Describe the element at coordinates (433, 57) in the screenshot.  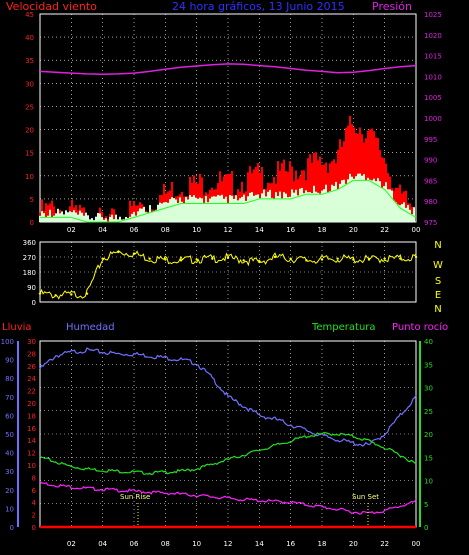
I see `pressure-tick-label: 1015` at that location.